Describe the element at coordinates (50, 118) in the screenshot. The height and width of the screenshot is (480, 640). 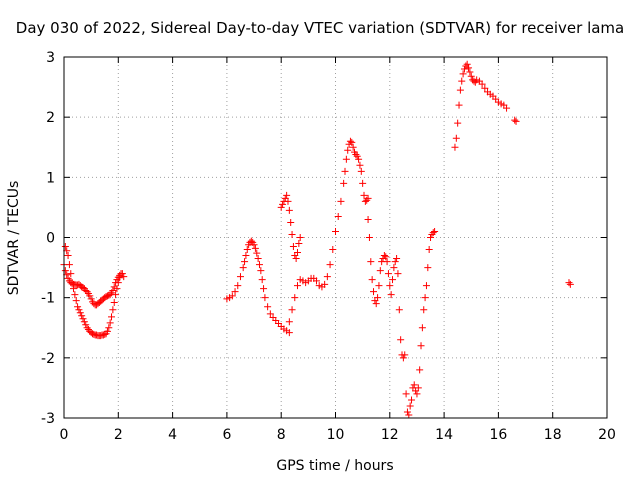
I see `y-tick-label: 2` at that location.